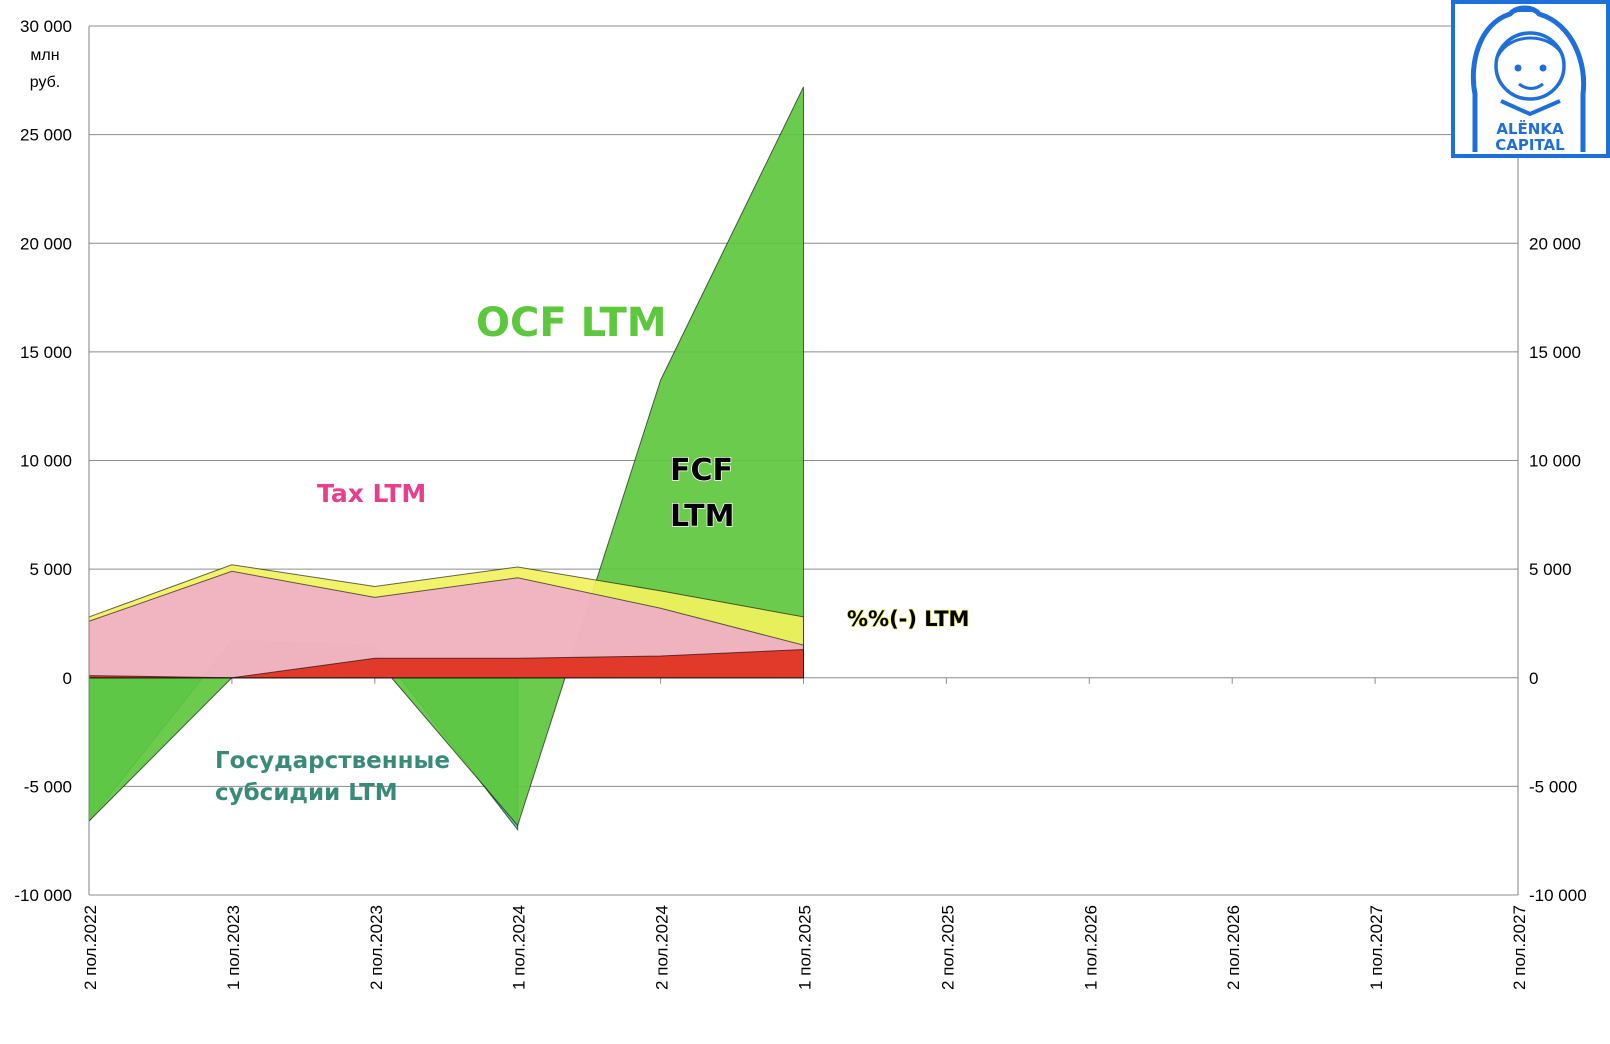 Image resolution: width=1610 pixels, height=1044 pixels. Describe the element at coordinates (46, 26) in the screenshot. I see `y-left-tick-label-8: 30 000` at that location.